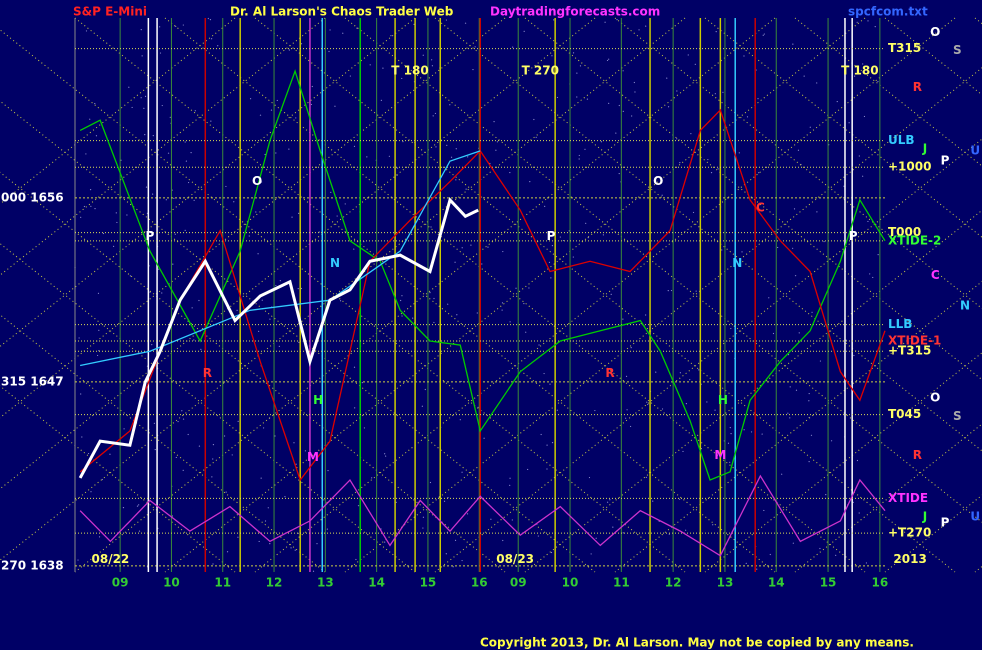  I want to click on x-tick-label: 09, so click(518, 583).